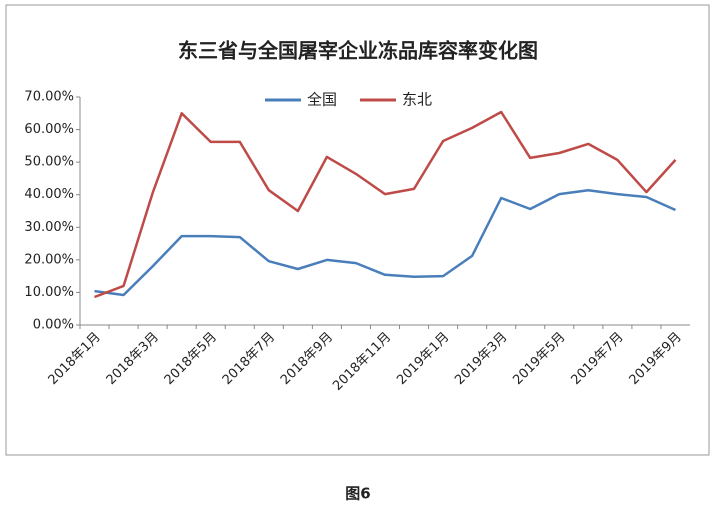 The height and width of the screenshot is (519, 719). What do you see at coordinates (49, 194) in the screenshot?
I see `y-tick-label: 40.00%` at bounding box center [49, 194].